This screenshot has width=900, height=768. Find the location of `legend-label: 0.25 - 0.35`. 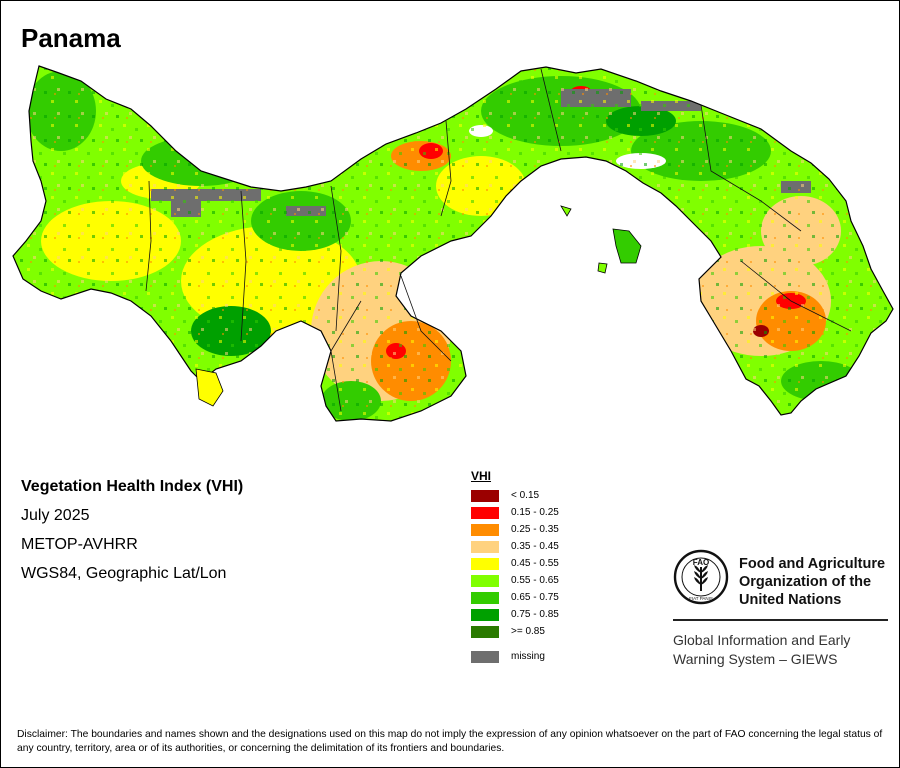

legend-label: 0.25 - 0.35 is located at coordinates (535, 529).